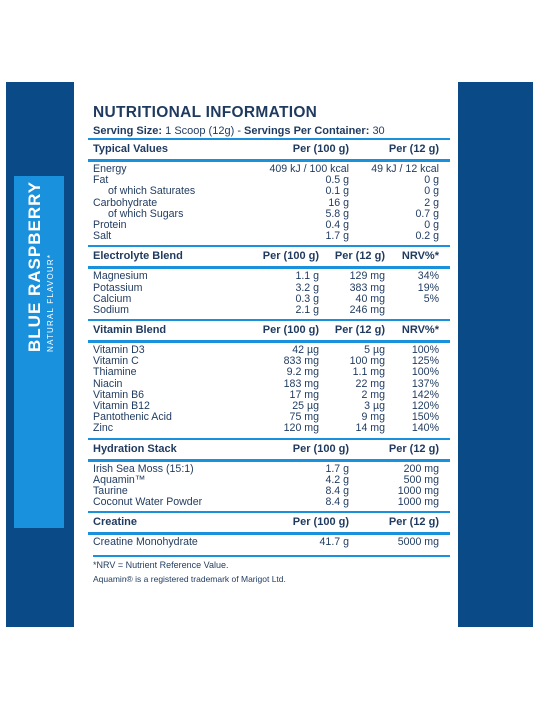 Image resolution: width=533 pixels, height=710 pixels. Describe the element at coordinates (427, 236) in the screenshot. I see `value-per-serving: 0.2 g` at that location.